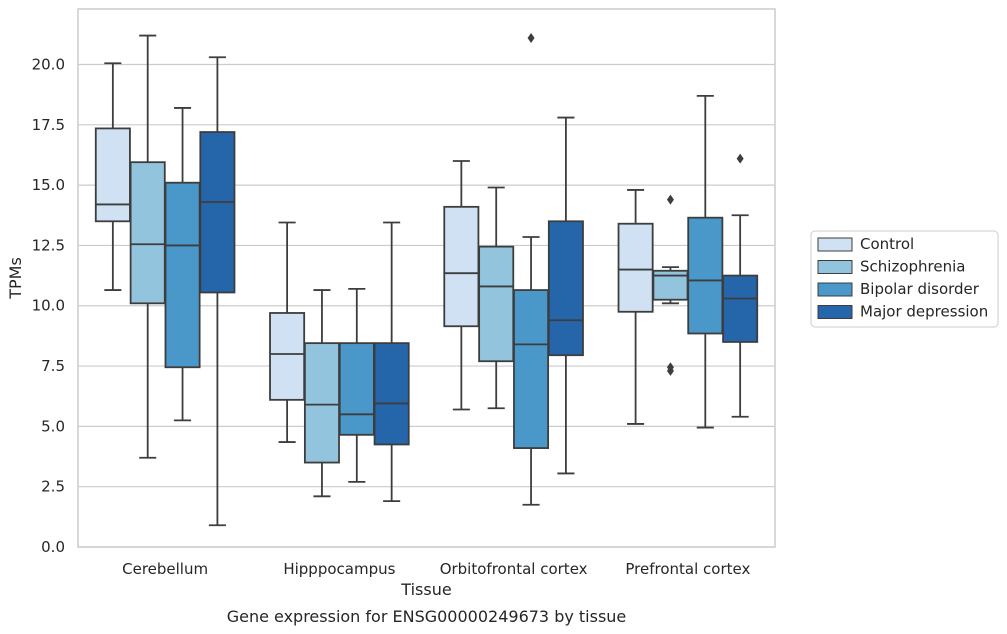  What do you see at coordinates (53, 426) in the screenshot?
I see `y-tick-label: 5.0` at bounding box center [53, 426].